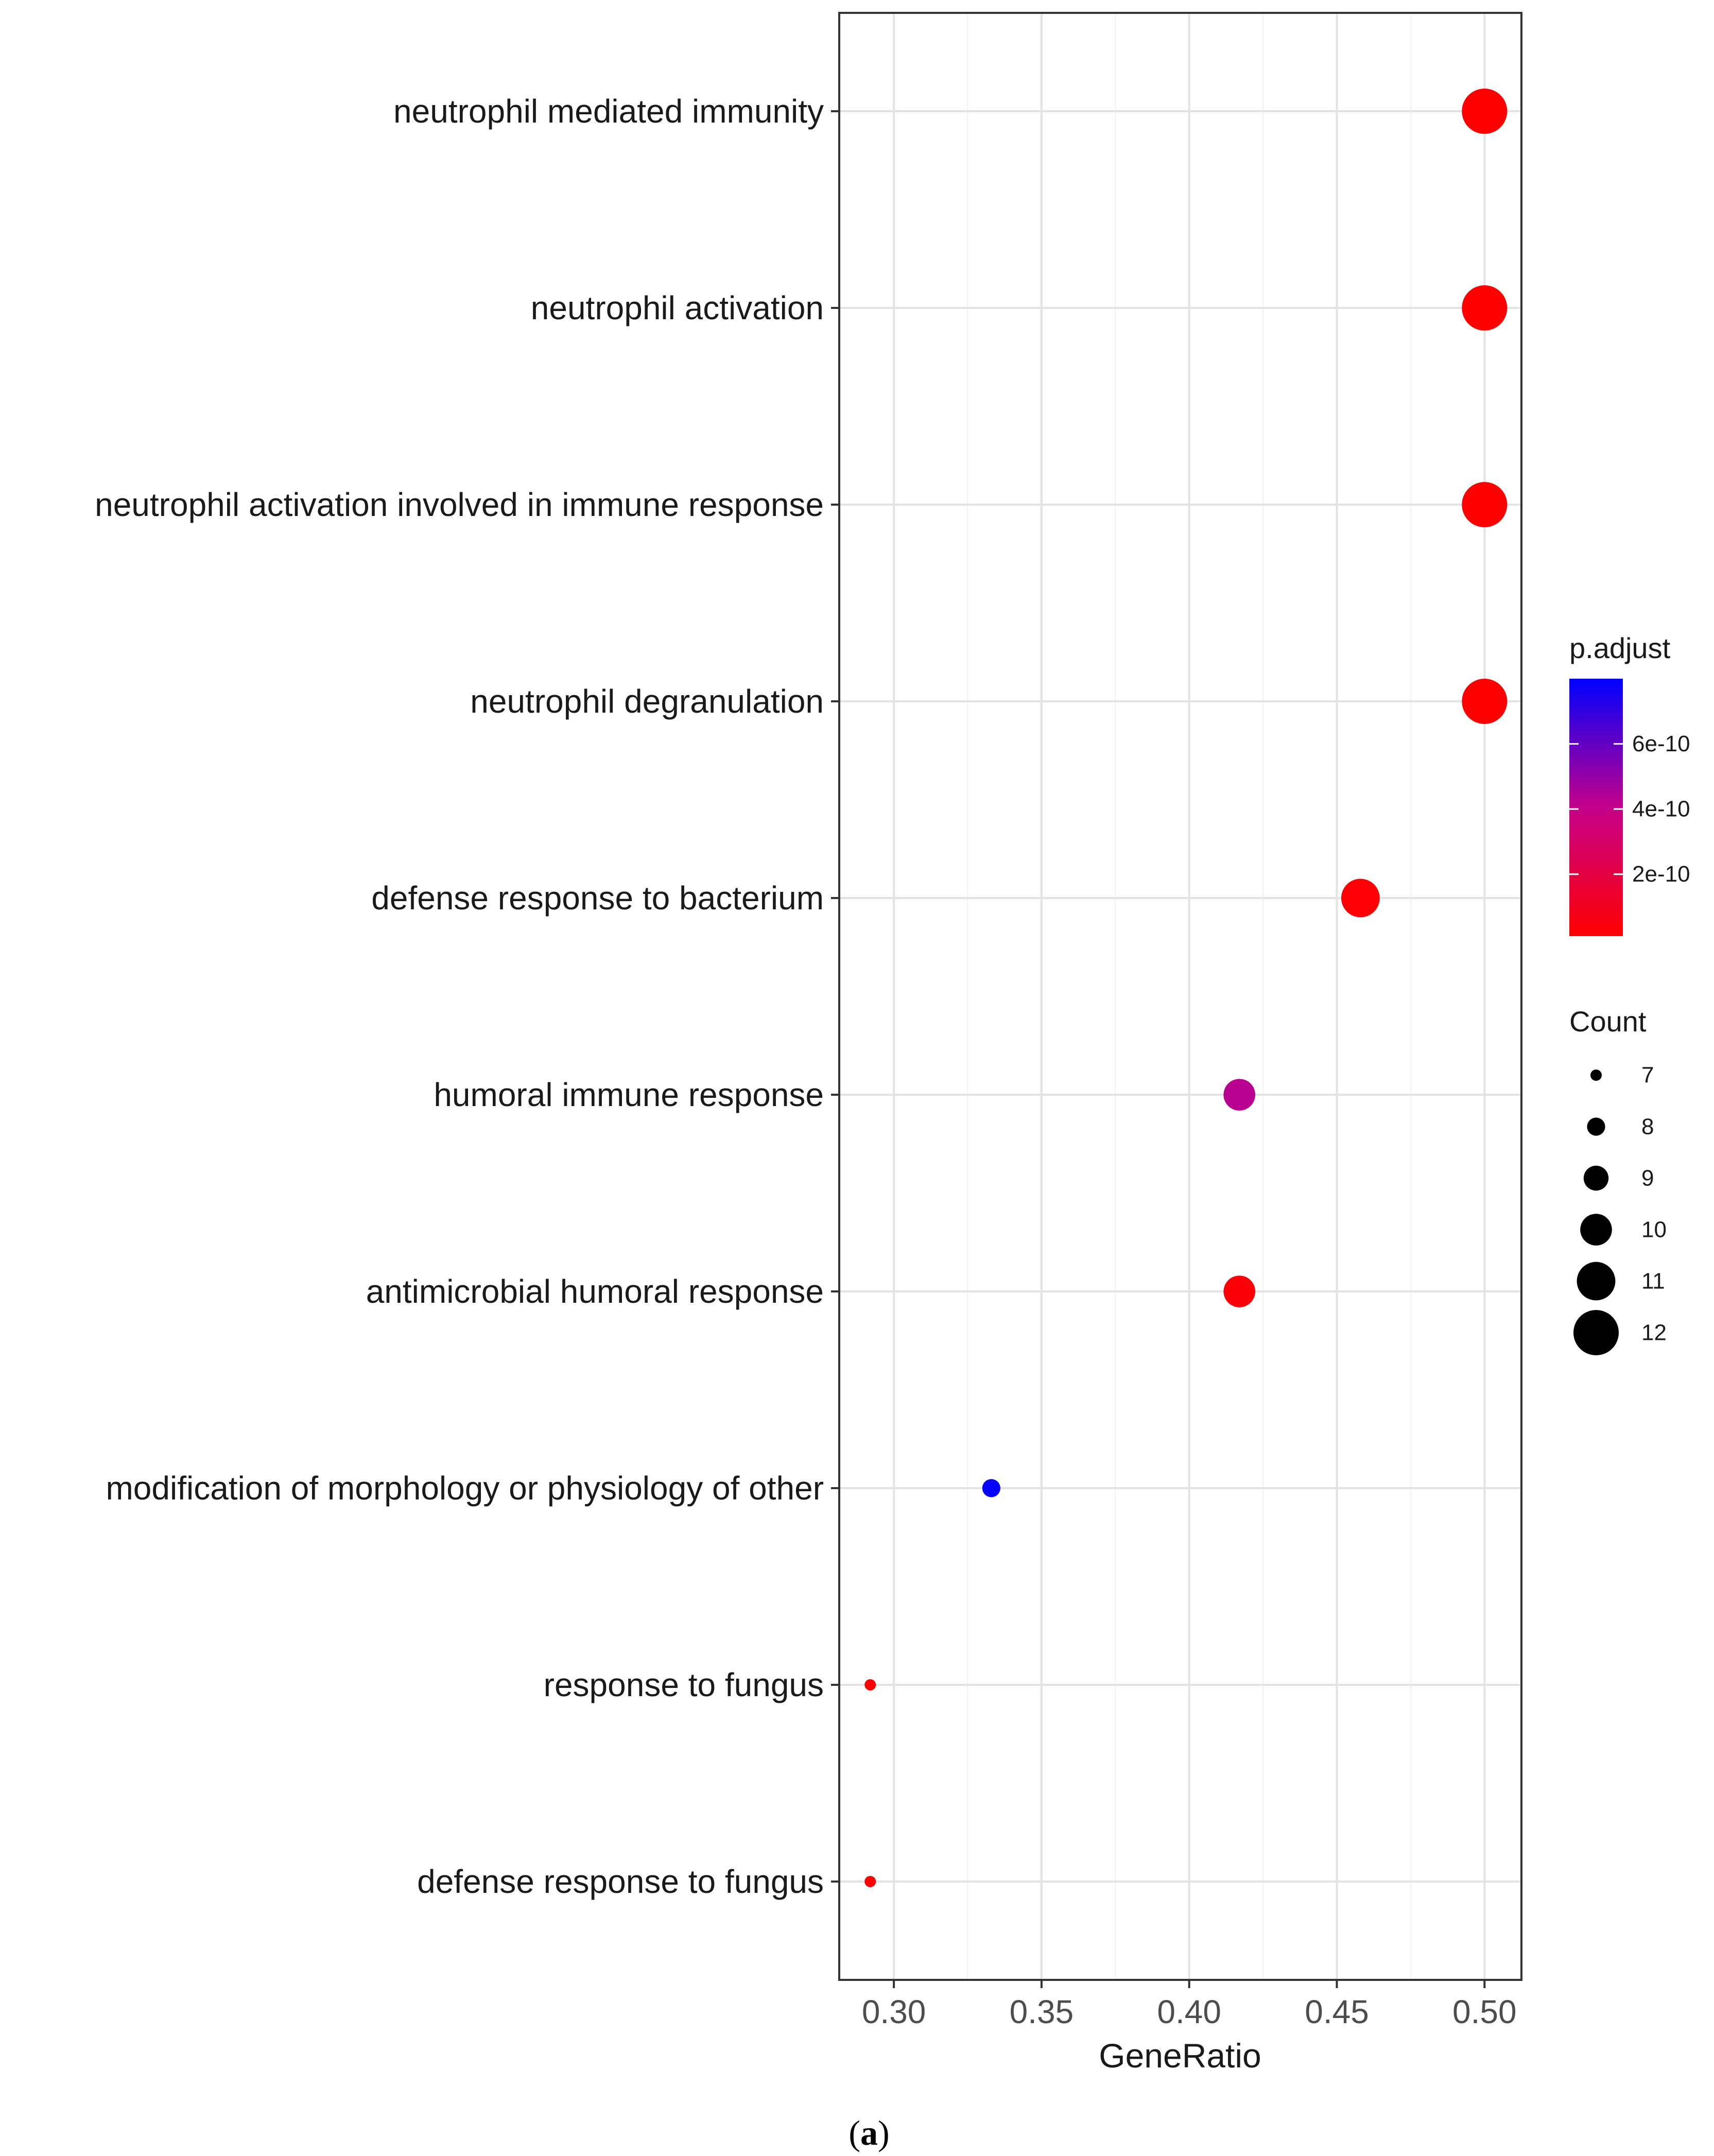  What do you see at coordinates (629, 1094) in the screenshot?
I see `category-label: humoral immune response` at bounding box center [629, 1094].